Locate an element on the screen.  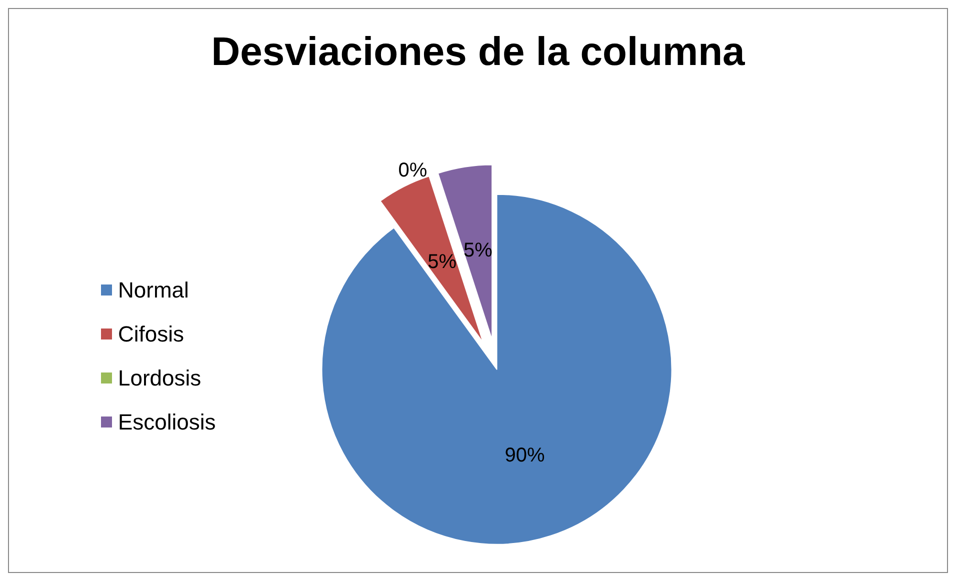
legend-label: Lordosis is located at coordinates (160, 378).